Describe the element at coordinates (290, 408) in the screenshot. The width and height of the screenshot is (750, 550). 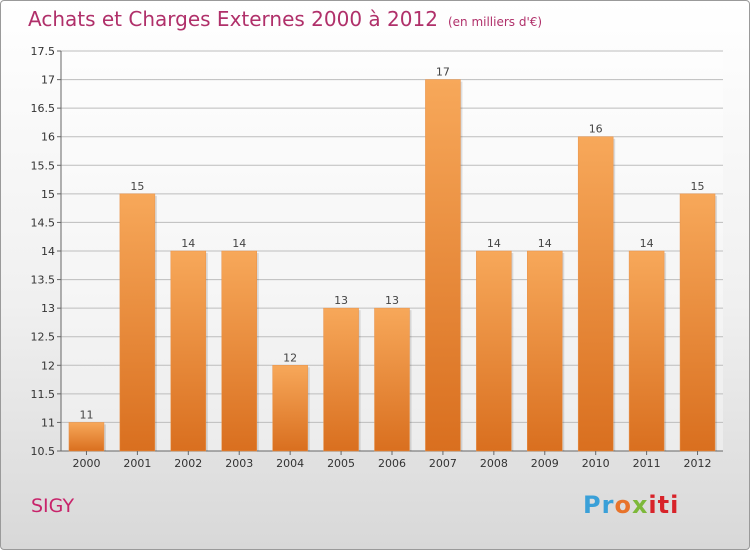
I see `bar-2004` at that location.